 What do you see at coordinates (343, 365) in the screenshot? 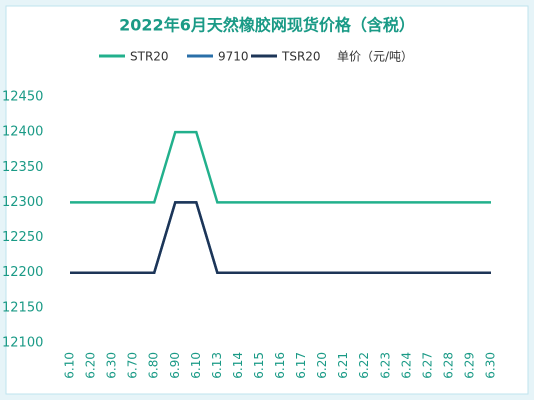
I see `x-tick-label: 6.21` at bounding box center [343, 365].